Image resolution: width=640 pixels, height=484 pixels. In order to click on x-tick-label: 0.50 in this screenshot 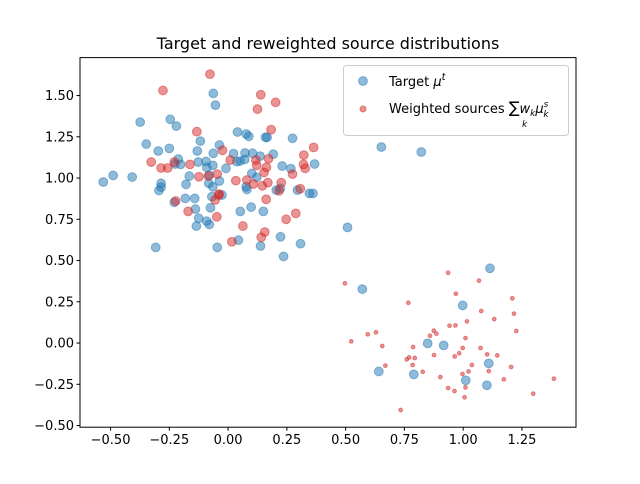, I will do `click(345, 440)`.